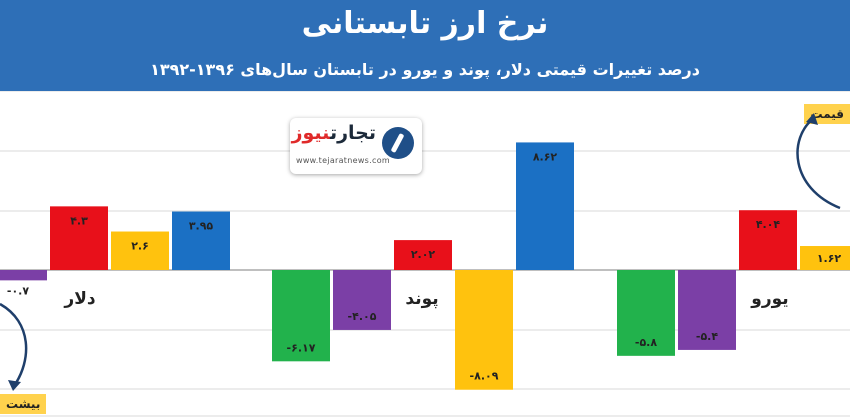 This screenshot has width=850, height=420. I want to click on logo-url: www.tejaratnews.com, so click(343, 160).